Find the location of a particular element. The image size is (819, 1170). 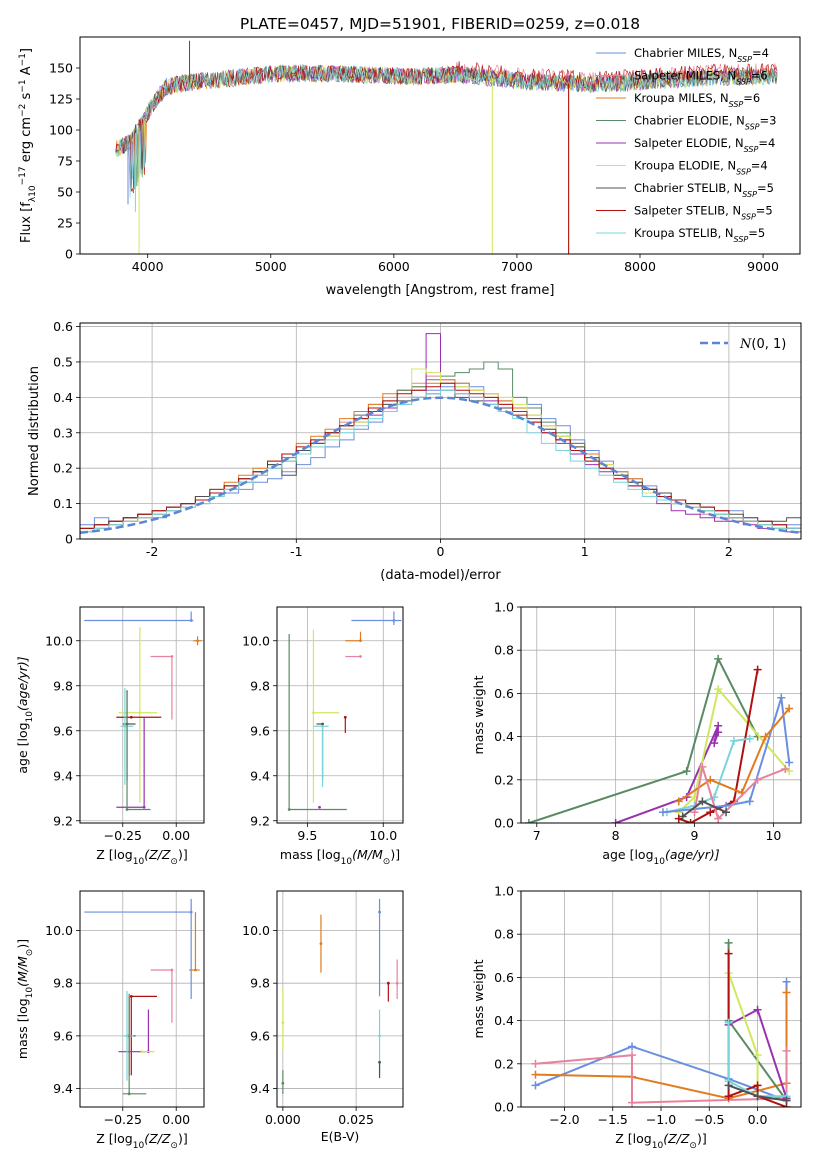

legend-label-salpeter_stelib: Salpeter STELIB, NSSP=5 is located at coordinates (703, 213).